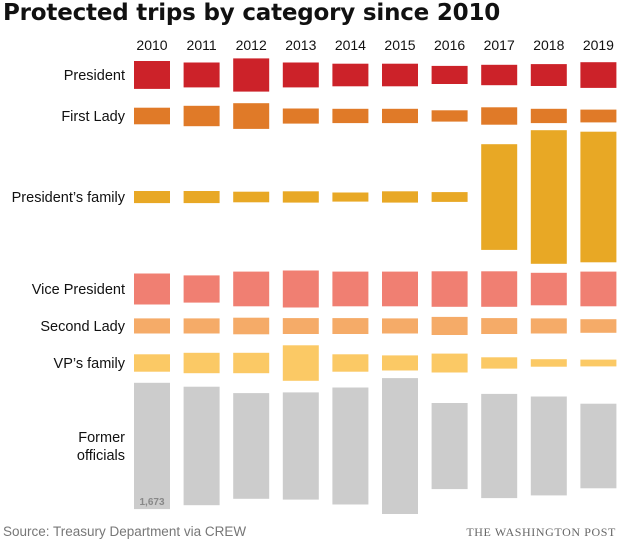 This screenshot has width=624, height=545. What do you see at coordinates (69, 198) in the screenshot?
I see `row-label-presidents-family: President’s family` at bounding box center [69, 198].